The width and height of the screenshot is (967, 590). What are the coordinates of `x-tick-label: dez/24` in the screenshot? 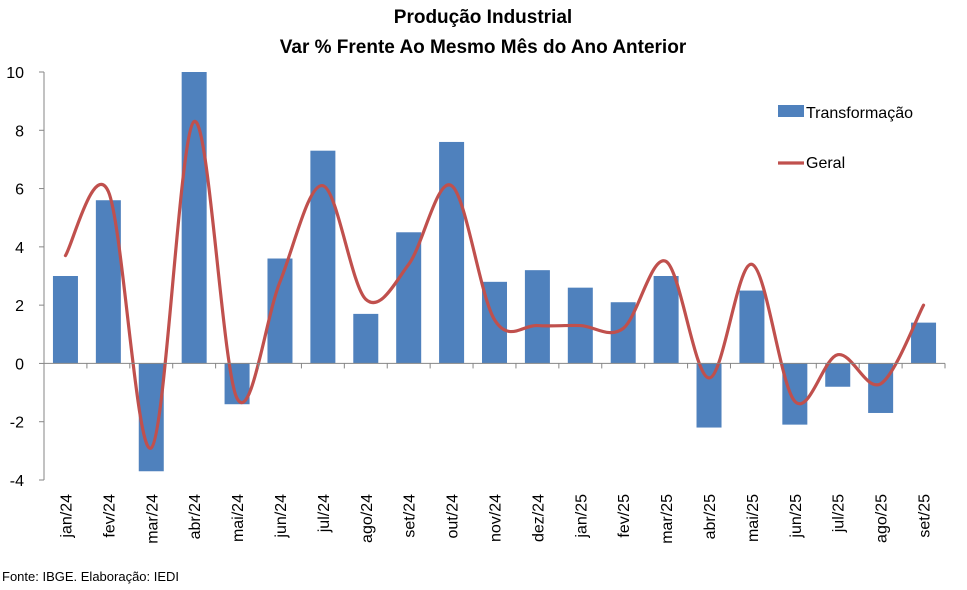 It's located at (538, 518).